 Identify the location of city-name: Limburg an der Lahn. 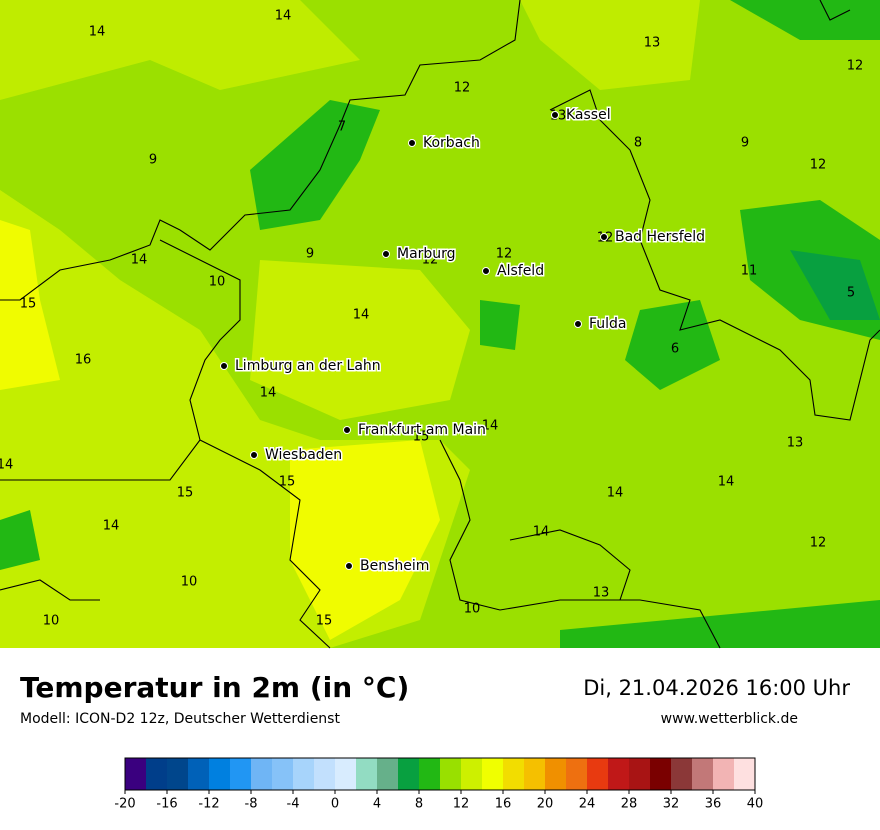
(308, 366).